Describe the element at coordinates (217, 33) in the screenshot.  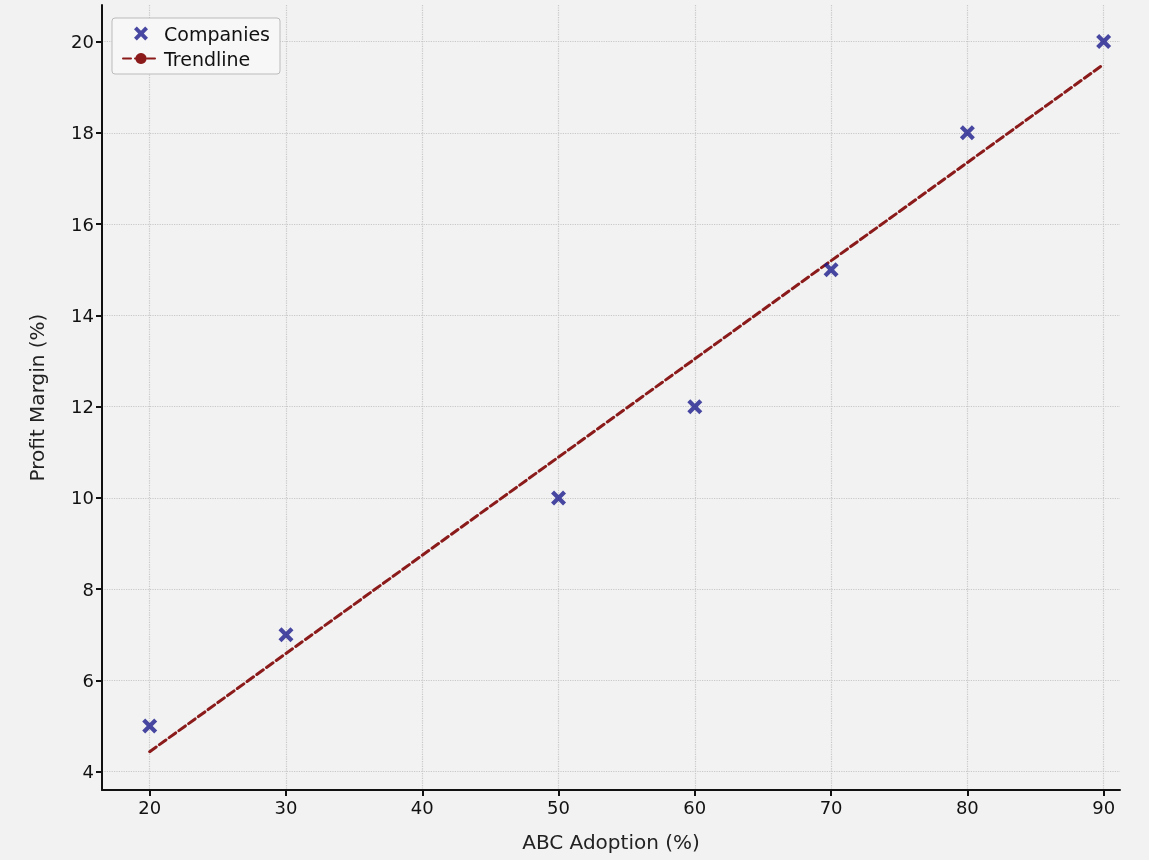
I see `legend-label: Companies` at that location.